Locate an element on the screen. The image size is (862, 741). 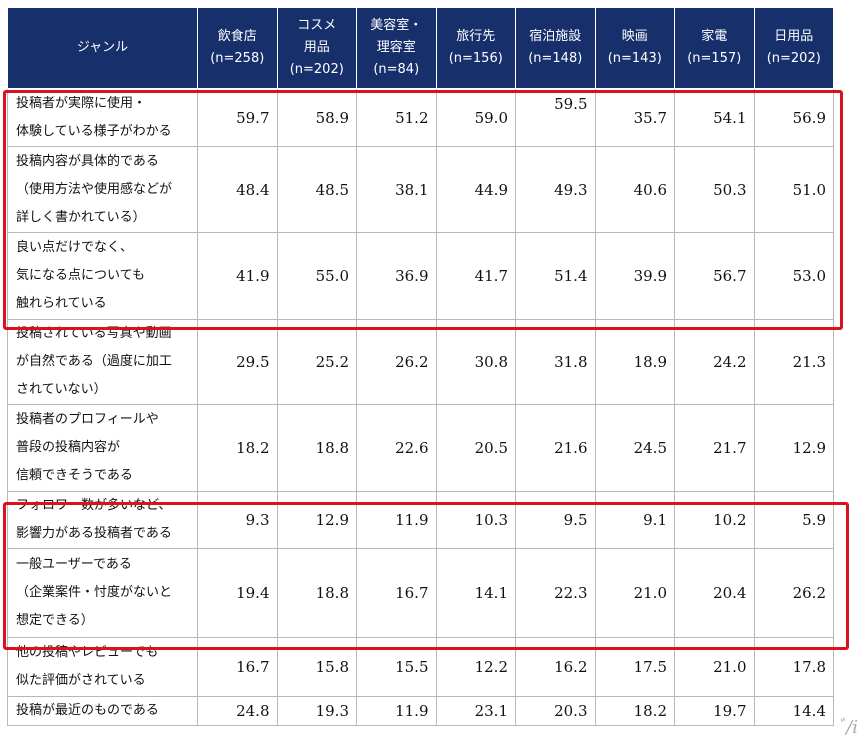
value-cell: 11.9 is located at coordinates (396, 520).